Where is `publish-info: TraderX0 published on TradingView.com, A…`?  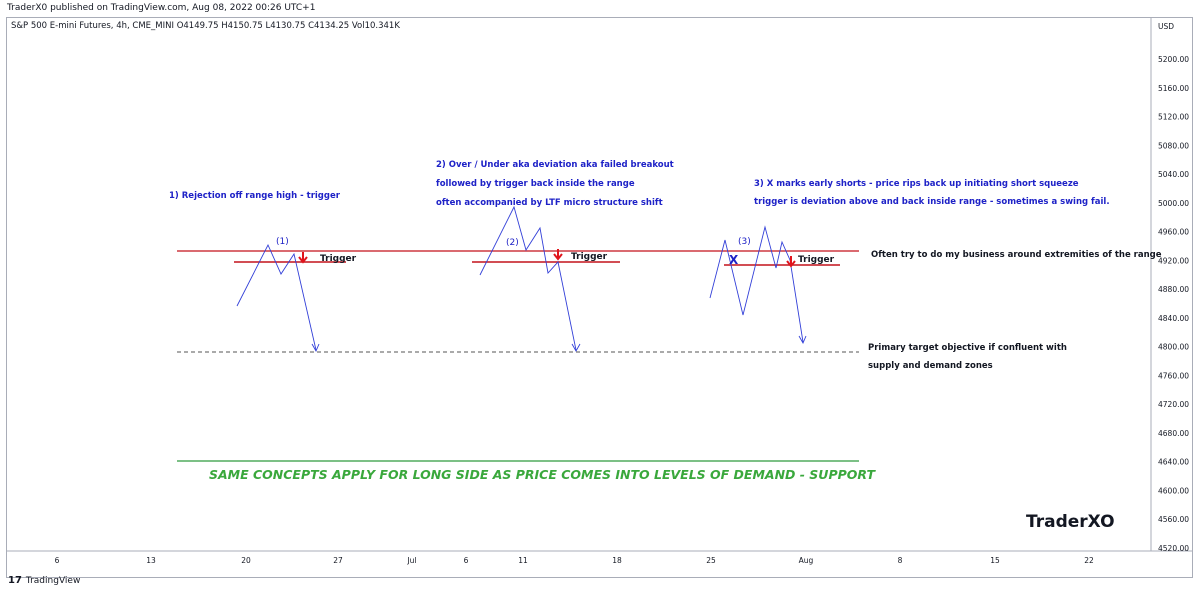 publish-info: TraderX0 published on TradingView.com, A… is located at coordinates (161, 8).